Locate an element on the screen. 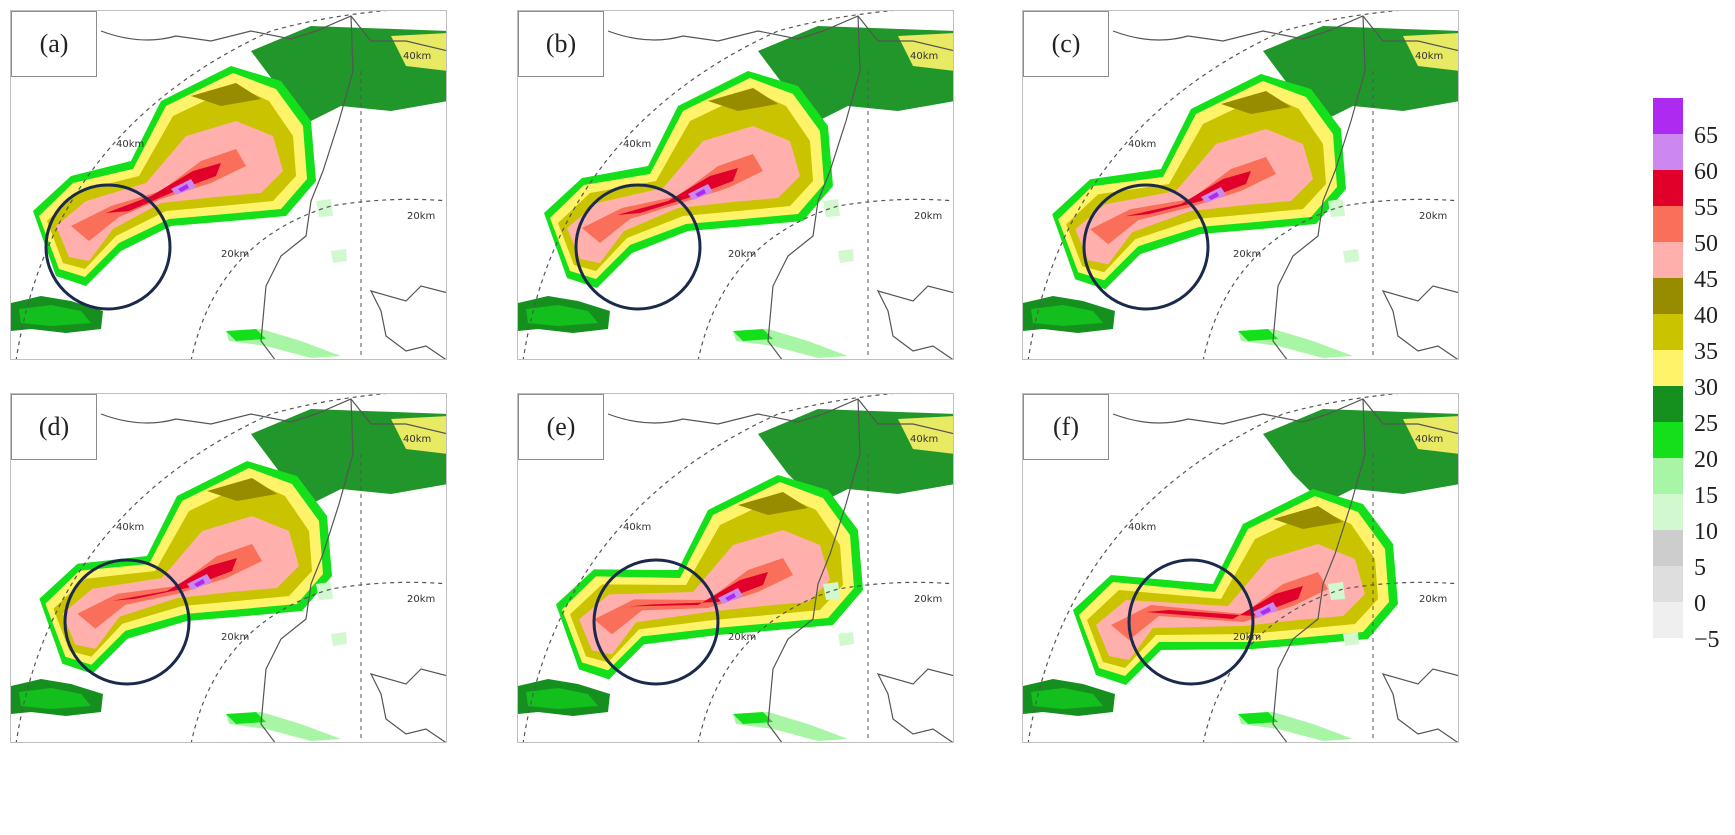  colorbar-tick-label: 30 is located at coordinates (1706, 388).